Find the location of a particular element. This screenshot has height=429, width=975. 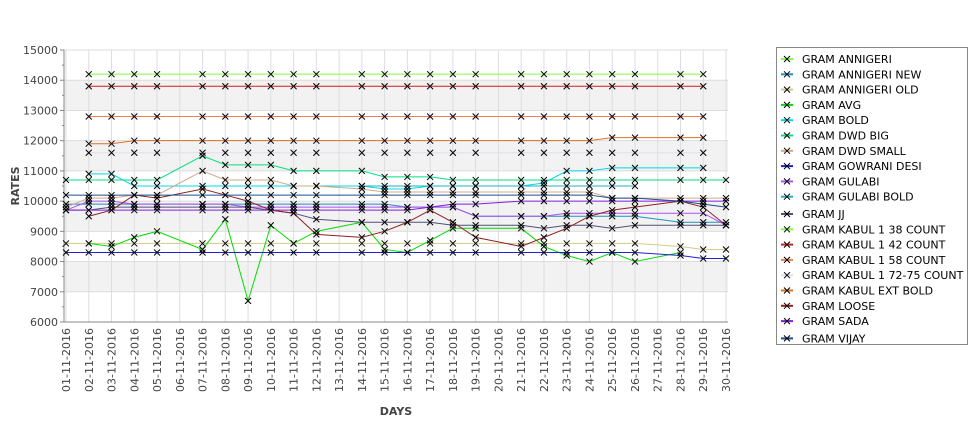

legend-label: GRAM JJ is located at coordinates (823, 214).